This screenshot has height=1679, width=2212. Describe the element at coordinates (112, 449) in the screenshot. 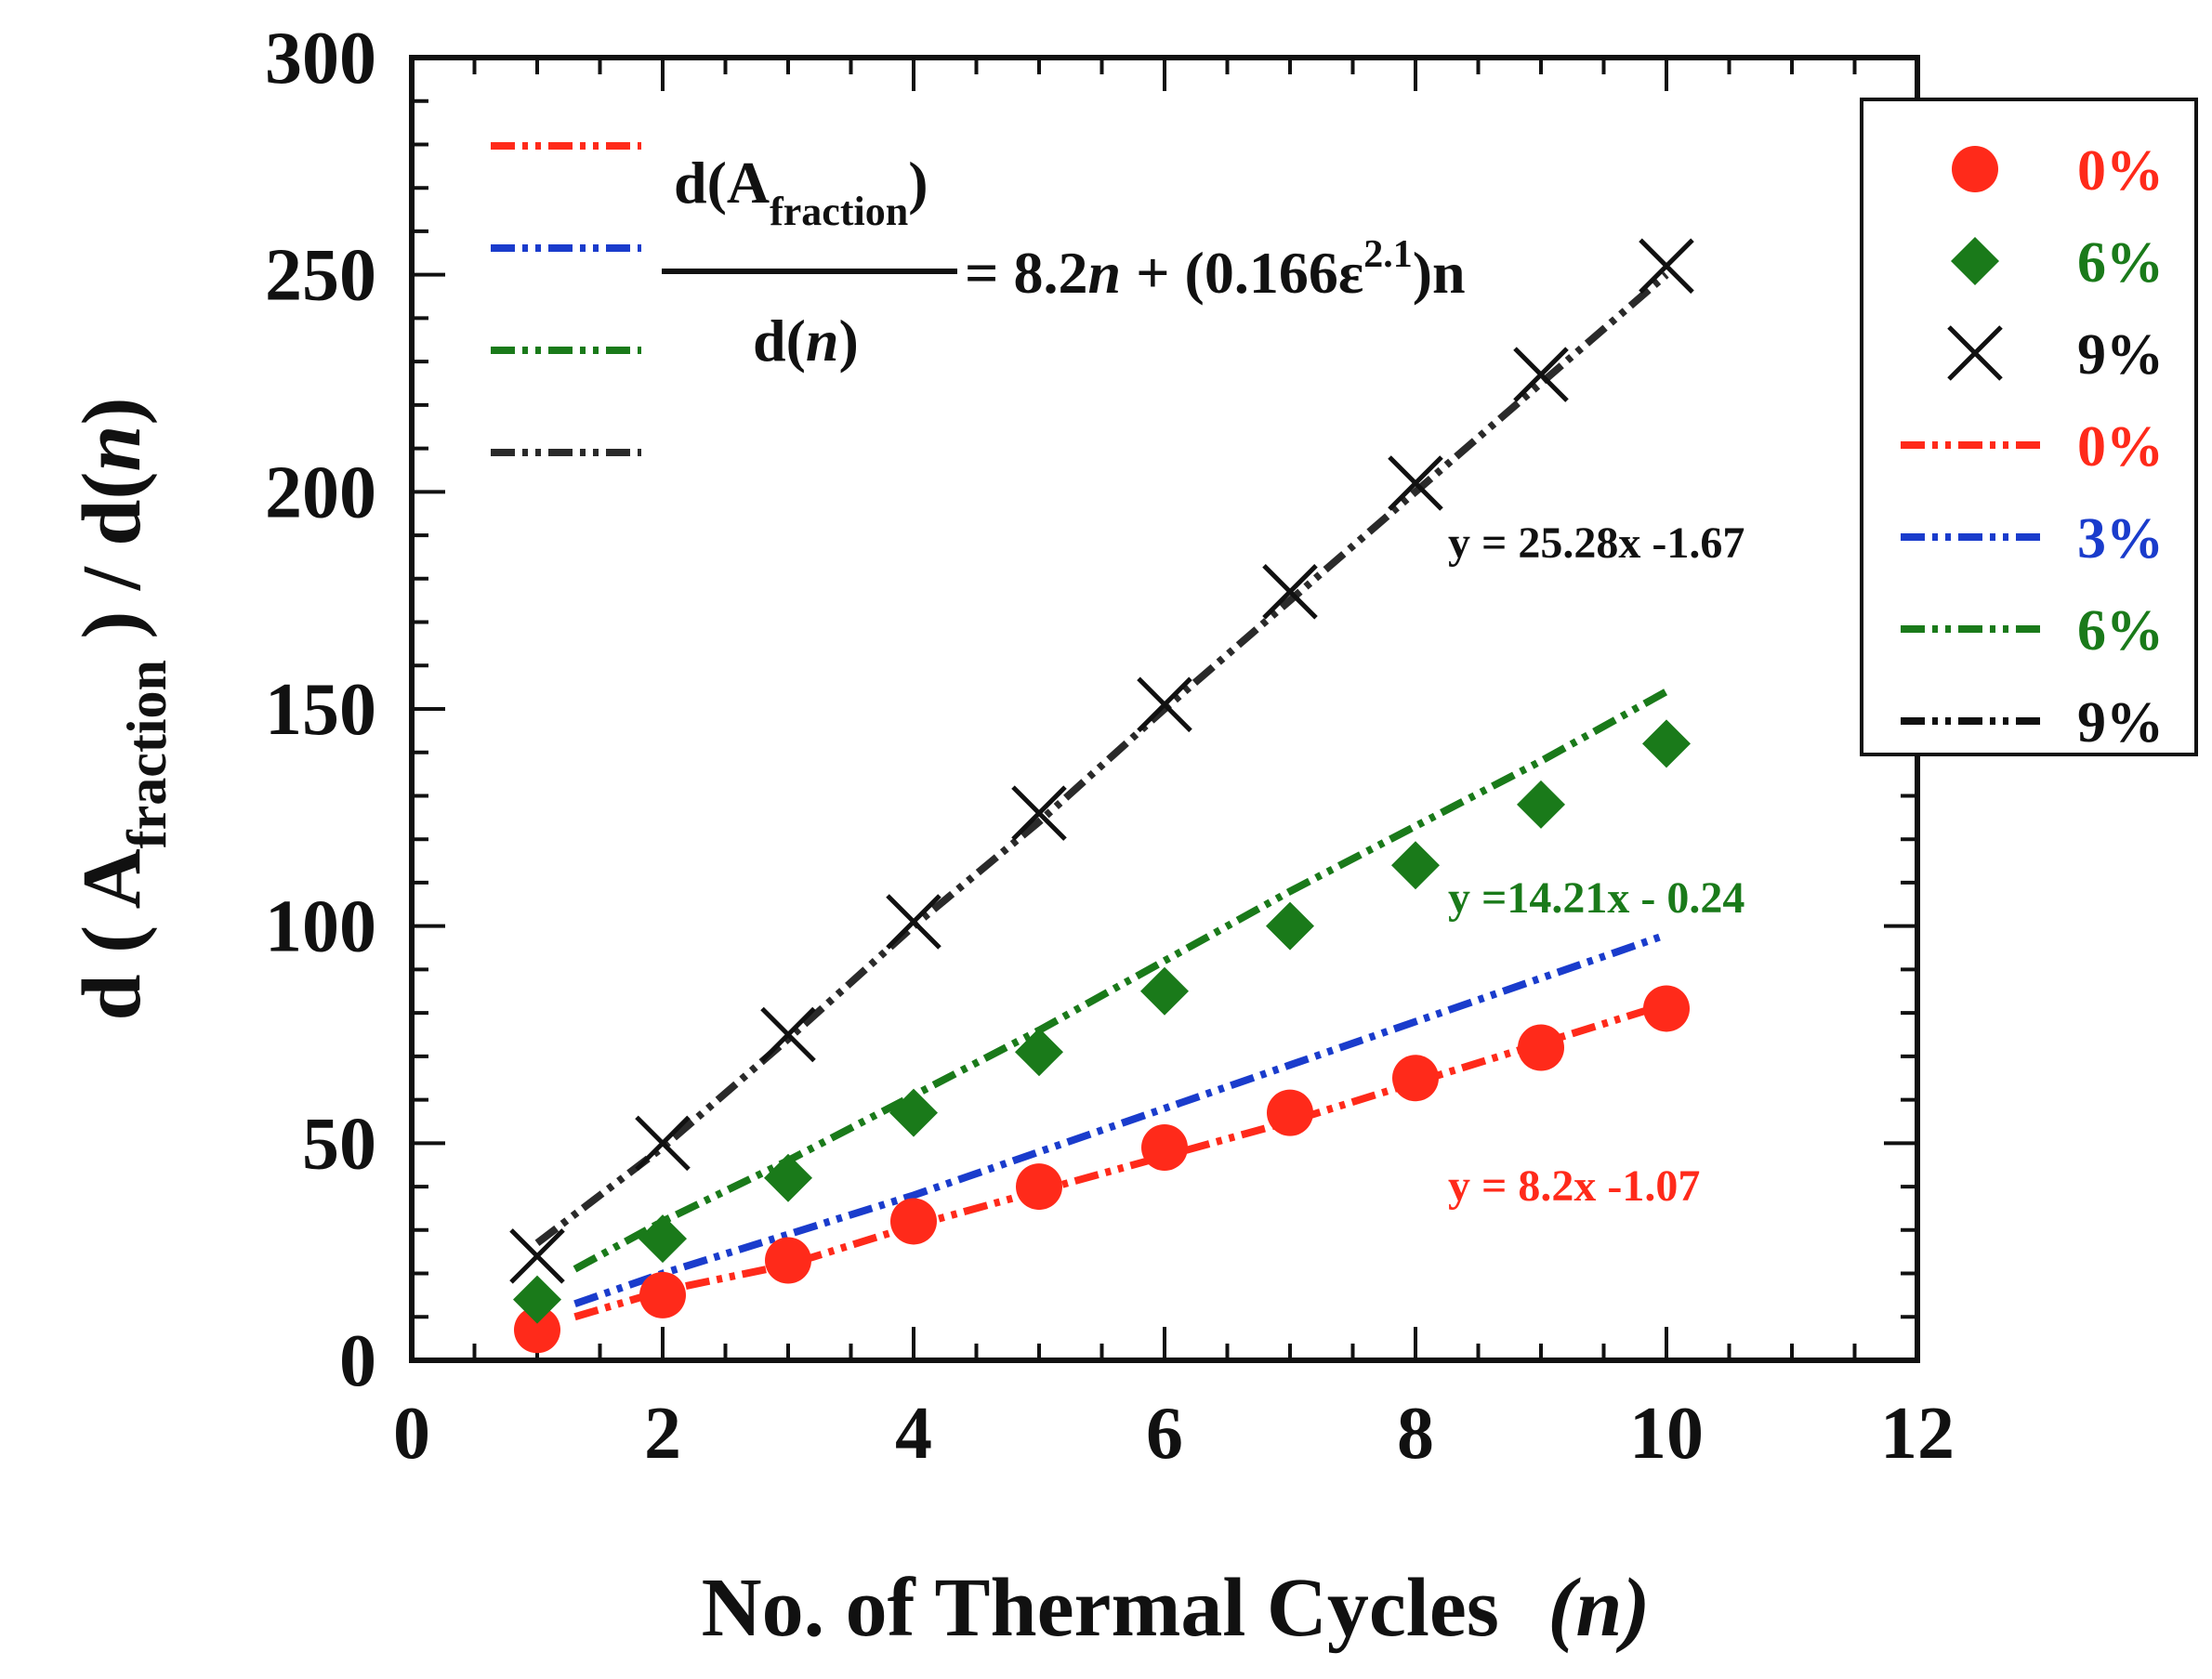

I see `y-axis-title-var: n` at that location.